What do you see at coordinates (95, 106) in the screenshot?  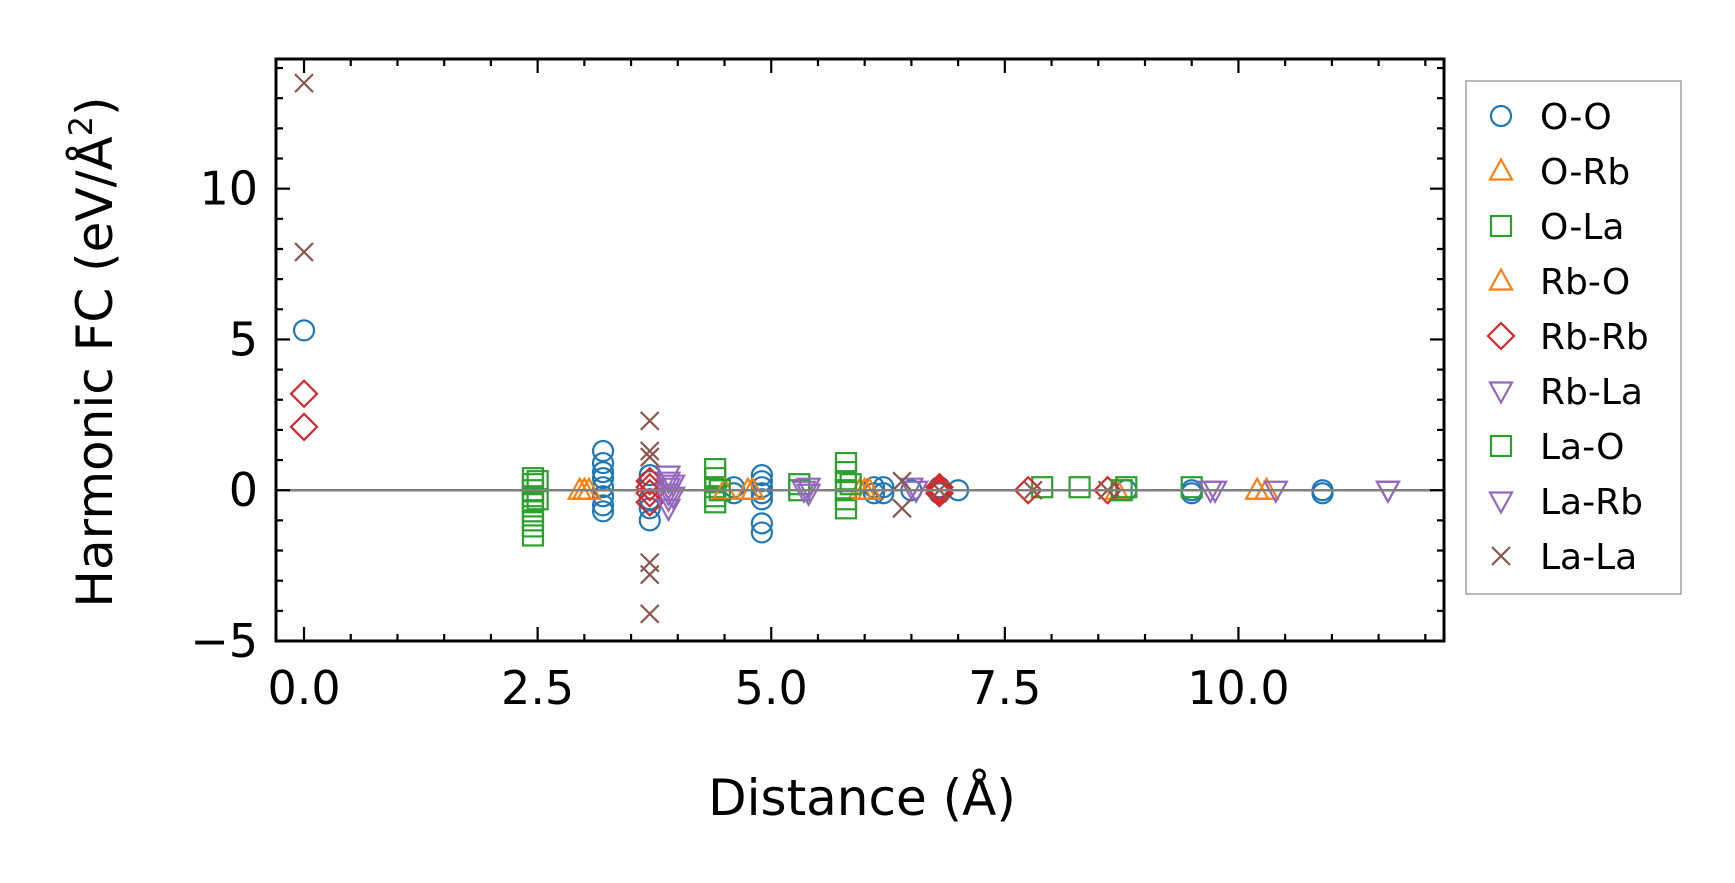 I see `y-axis-label-close: )` at bounding box center [95, 106].